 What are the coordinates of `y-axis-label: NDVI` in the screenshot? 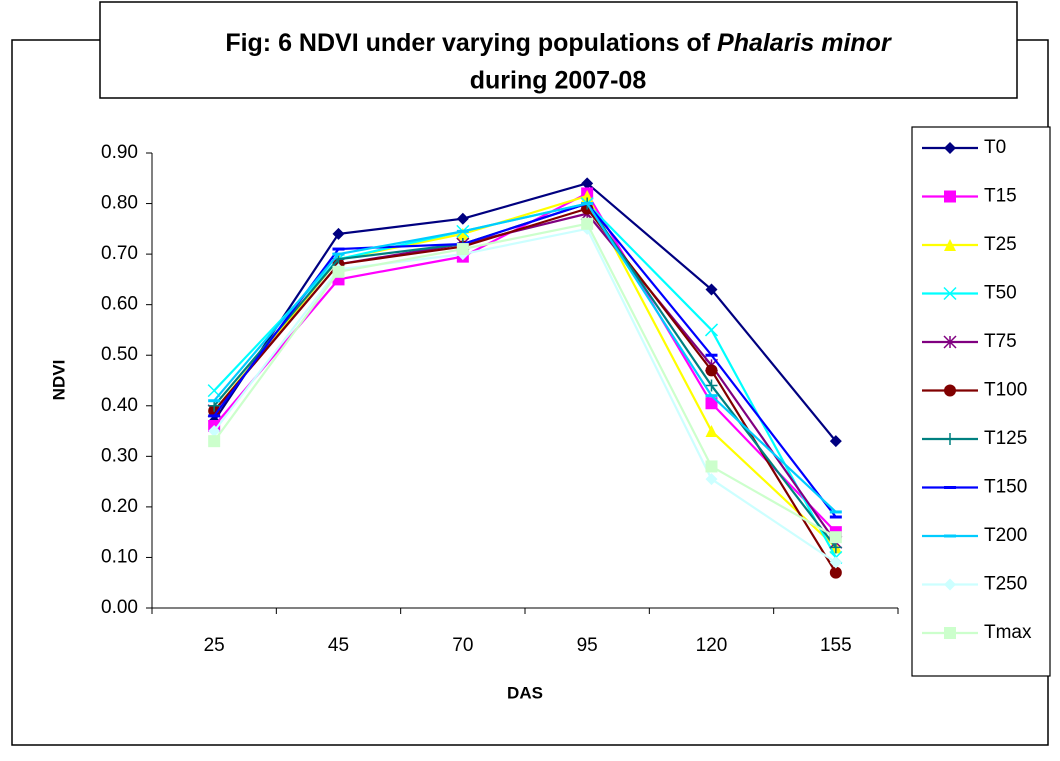 It's located at (58, 380).